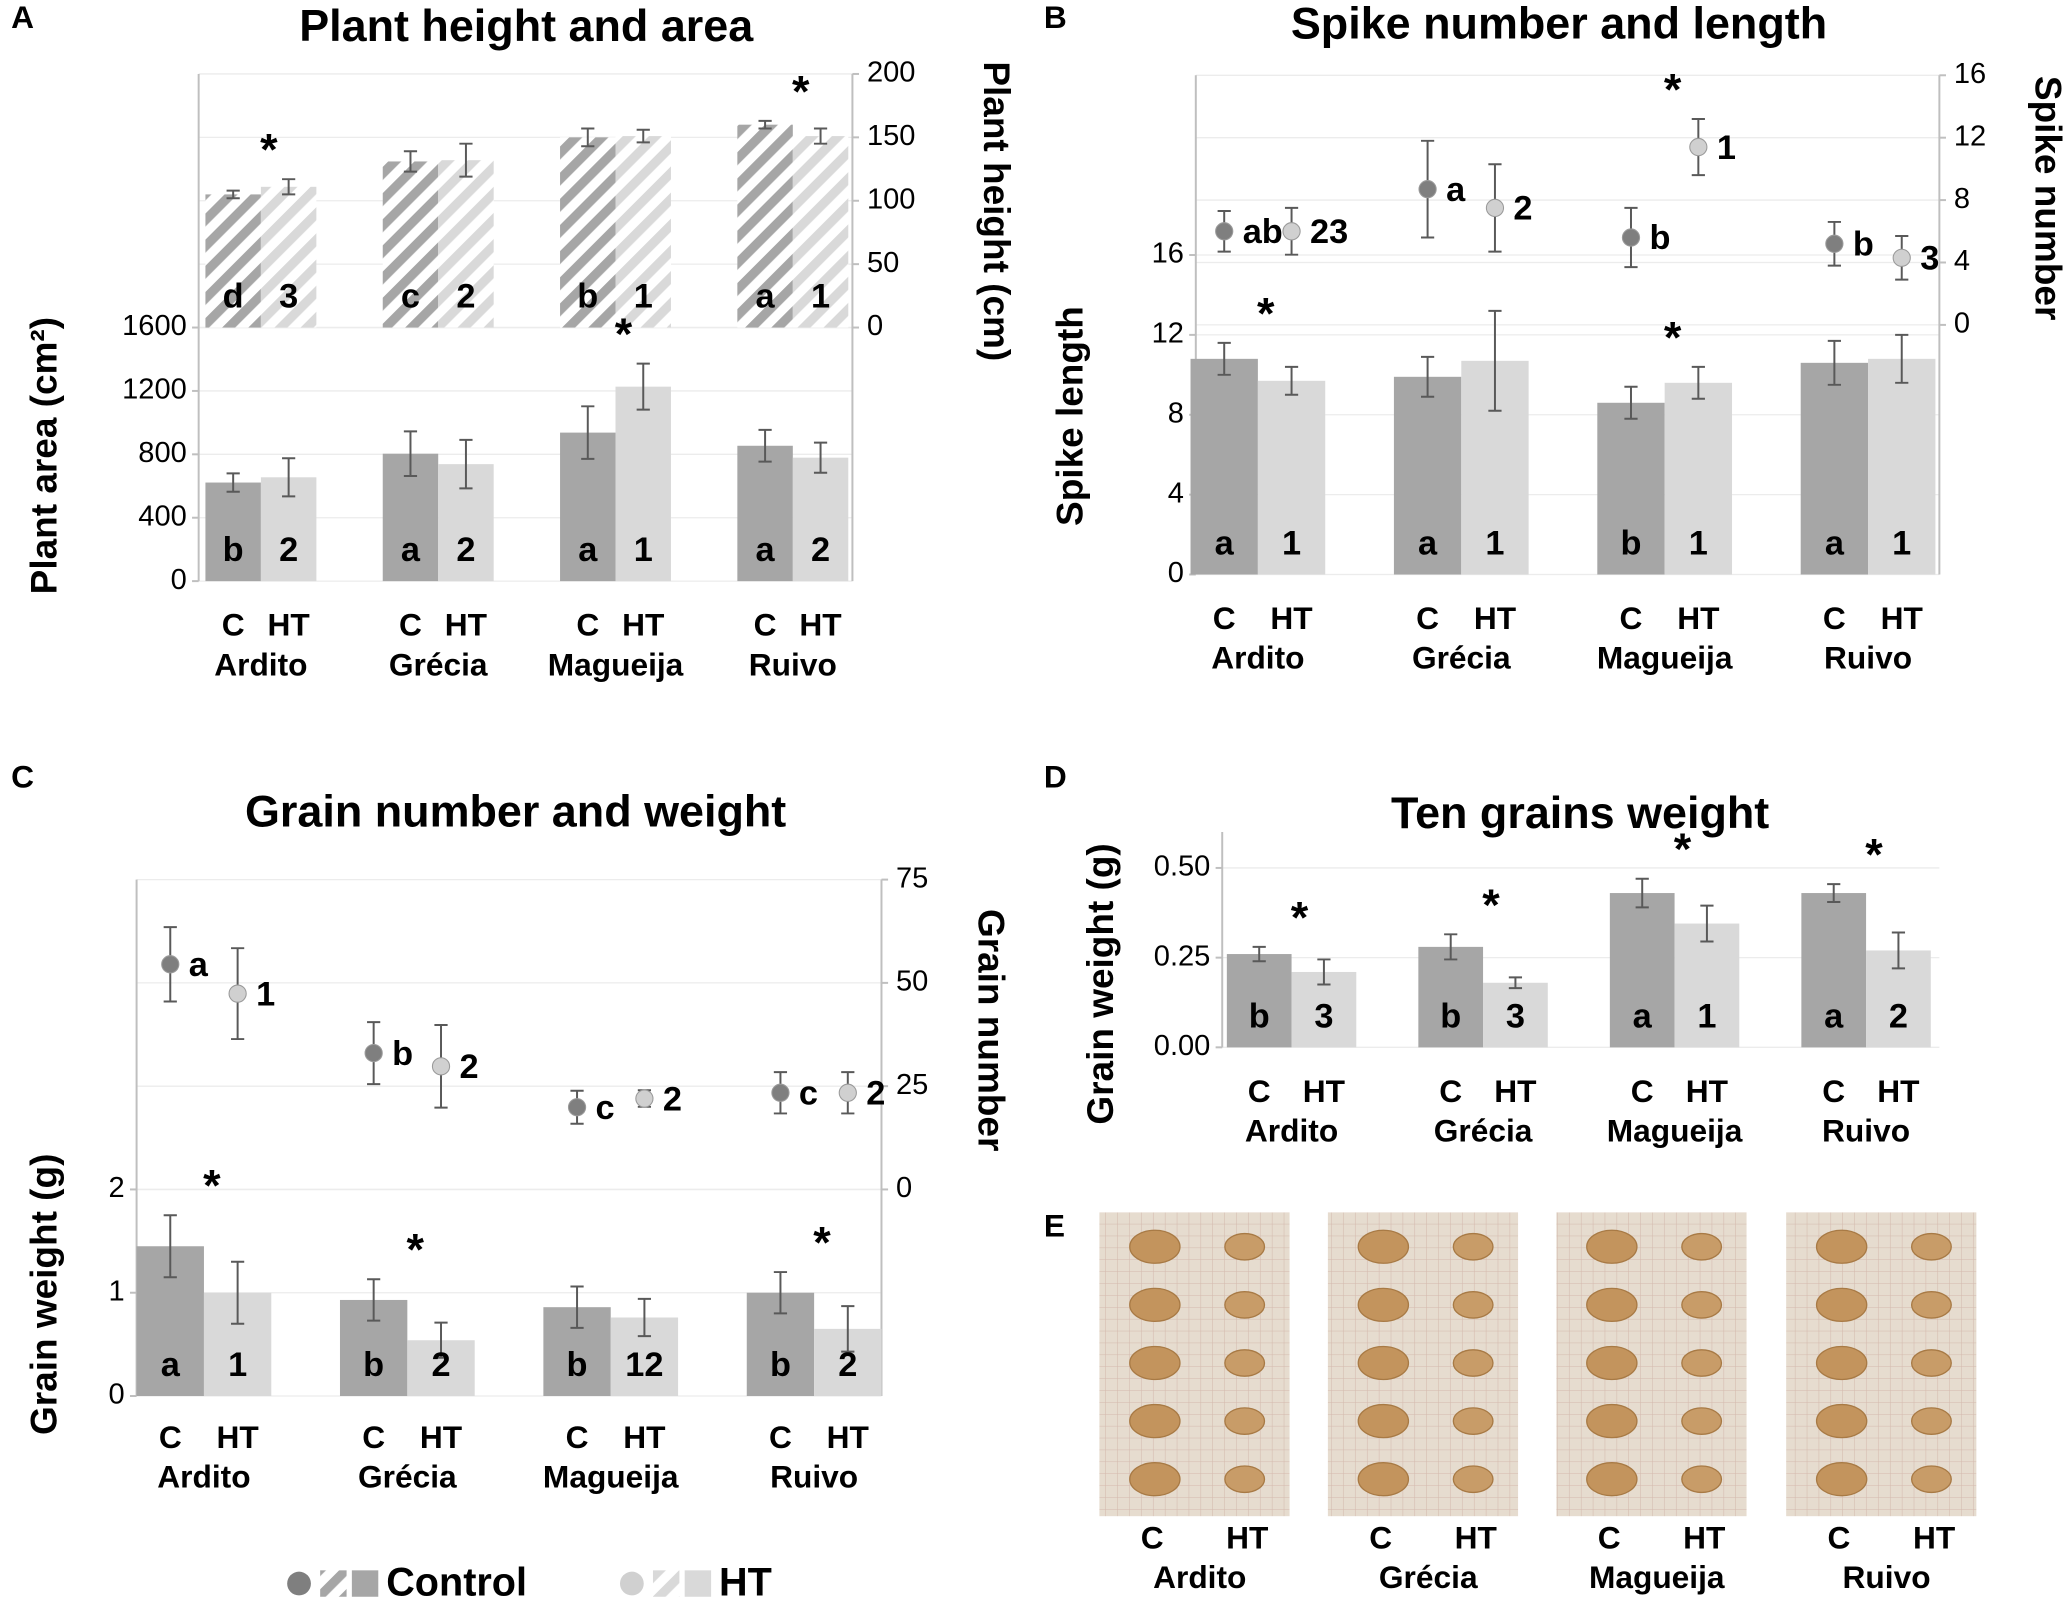 This screenshot has width=2072, height=1606. I want to click on panel-letter: E, so click(1054, 1226).